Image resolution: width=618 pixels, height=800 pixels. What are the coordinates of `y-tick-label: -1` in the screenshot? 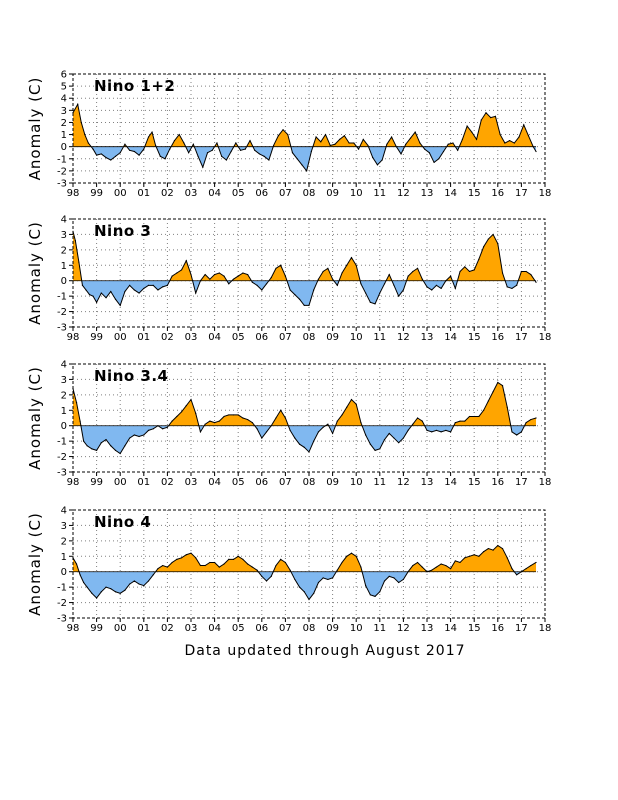 It's located at (62, 297).